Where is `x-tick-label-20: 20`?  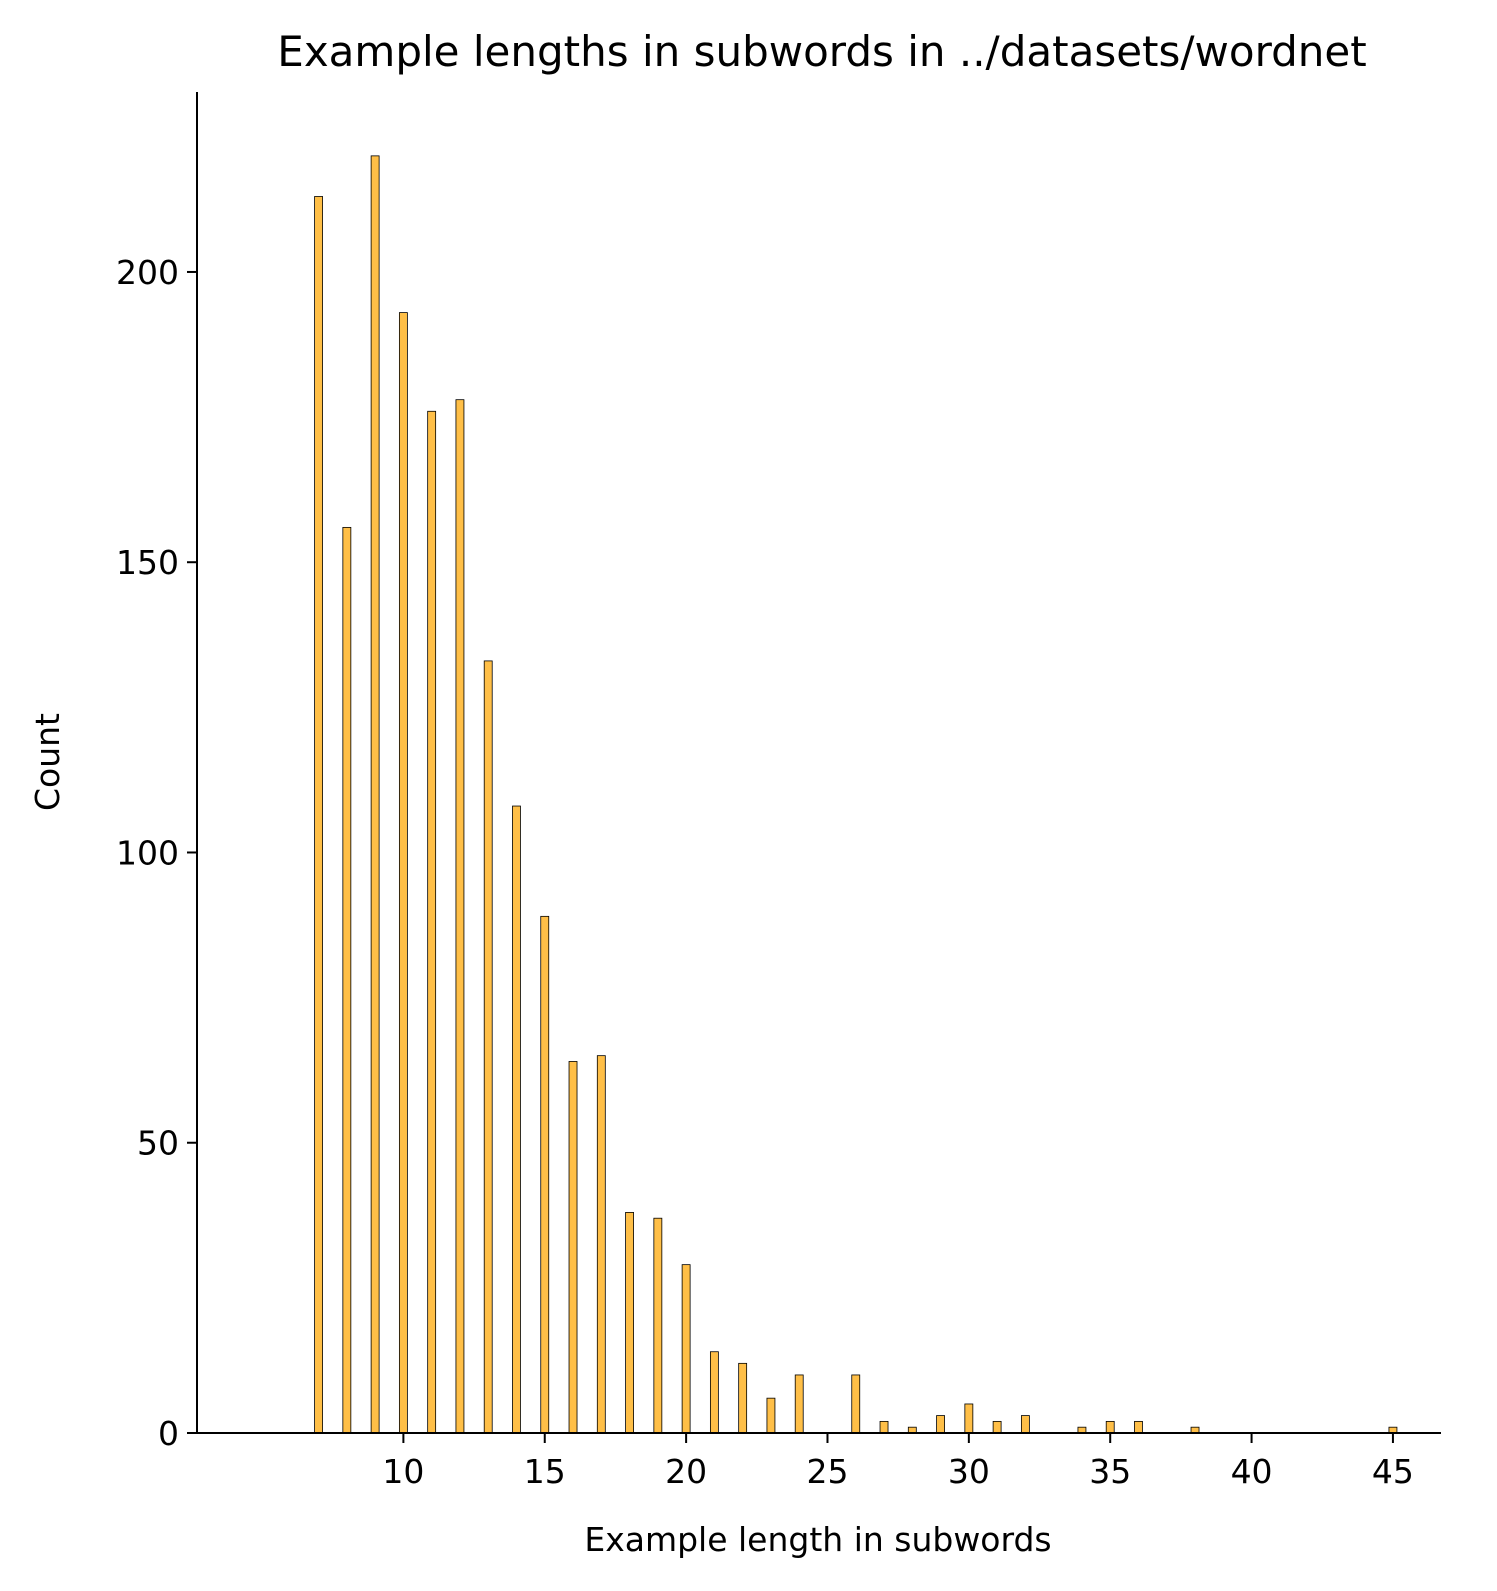
x-tick-label-20: 20 is located at coordinates (686, 1471).